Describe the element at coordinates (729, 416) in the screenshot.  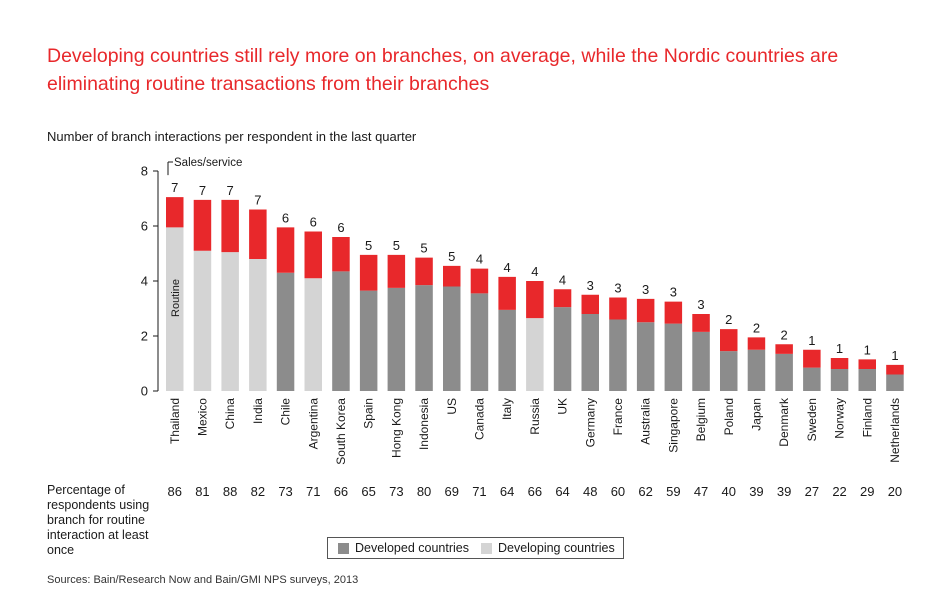
I see `category-label: Poland` at that location.